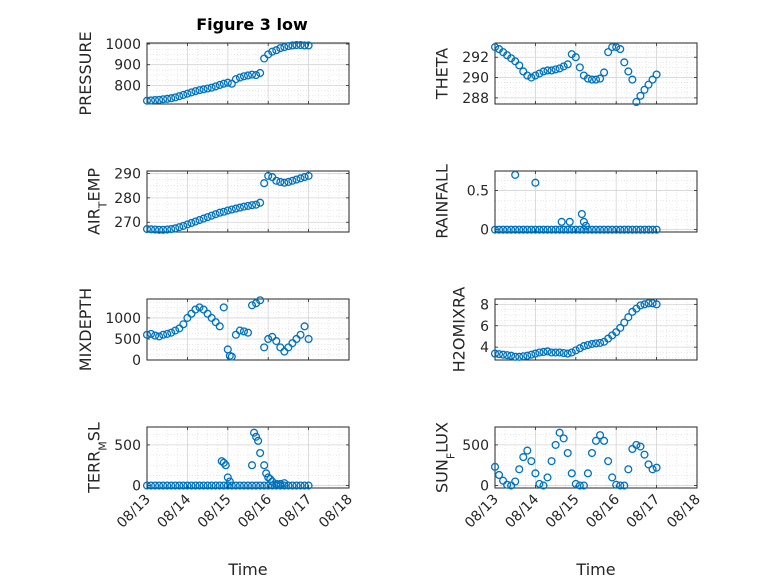 The image size is (778, 583). Describe the element at coordinates (85, 329) in the screenshot. I see `y-axis-label: MIXDEPTH` at that location.